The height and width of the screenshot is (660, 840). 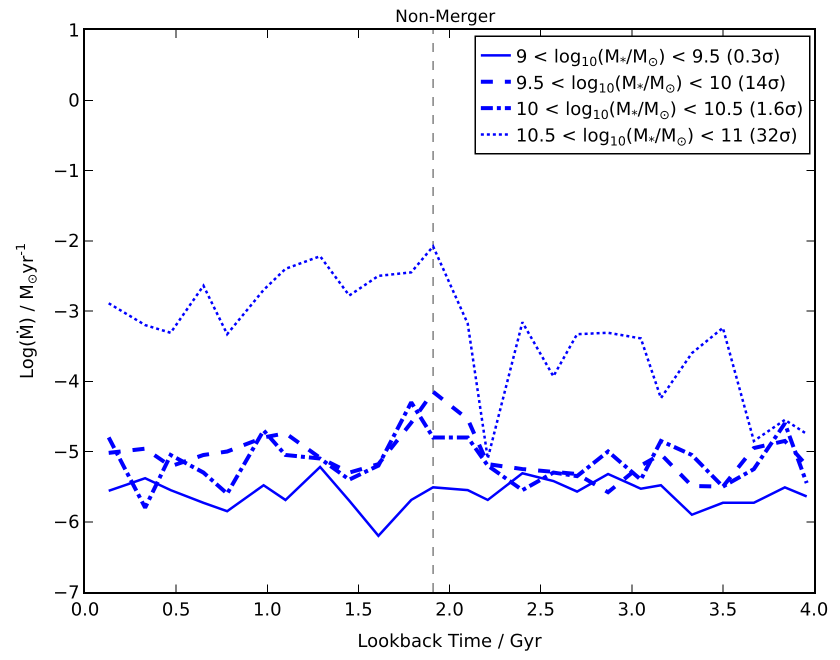 I want to click on x-tick-label: 1.5, so click(x=358, y=609).